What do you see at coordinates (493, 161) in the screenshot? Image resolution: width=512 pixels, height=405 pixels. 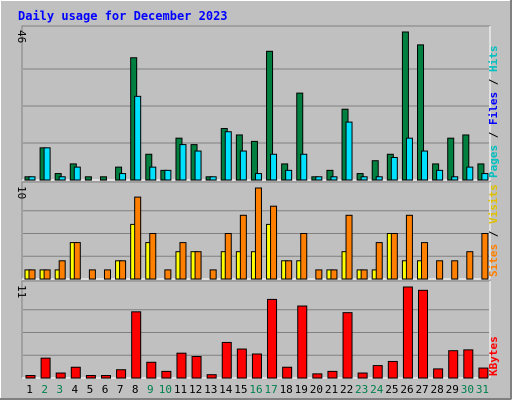 I see `legend-pages: Pages` at bounding box center [493, 161].